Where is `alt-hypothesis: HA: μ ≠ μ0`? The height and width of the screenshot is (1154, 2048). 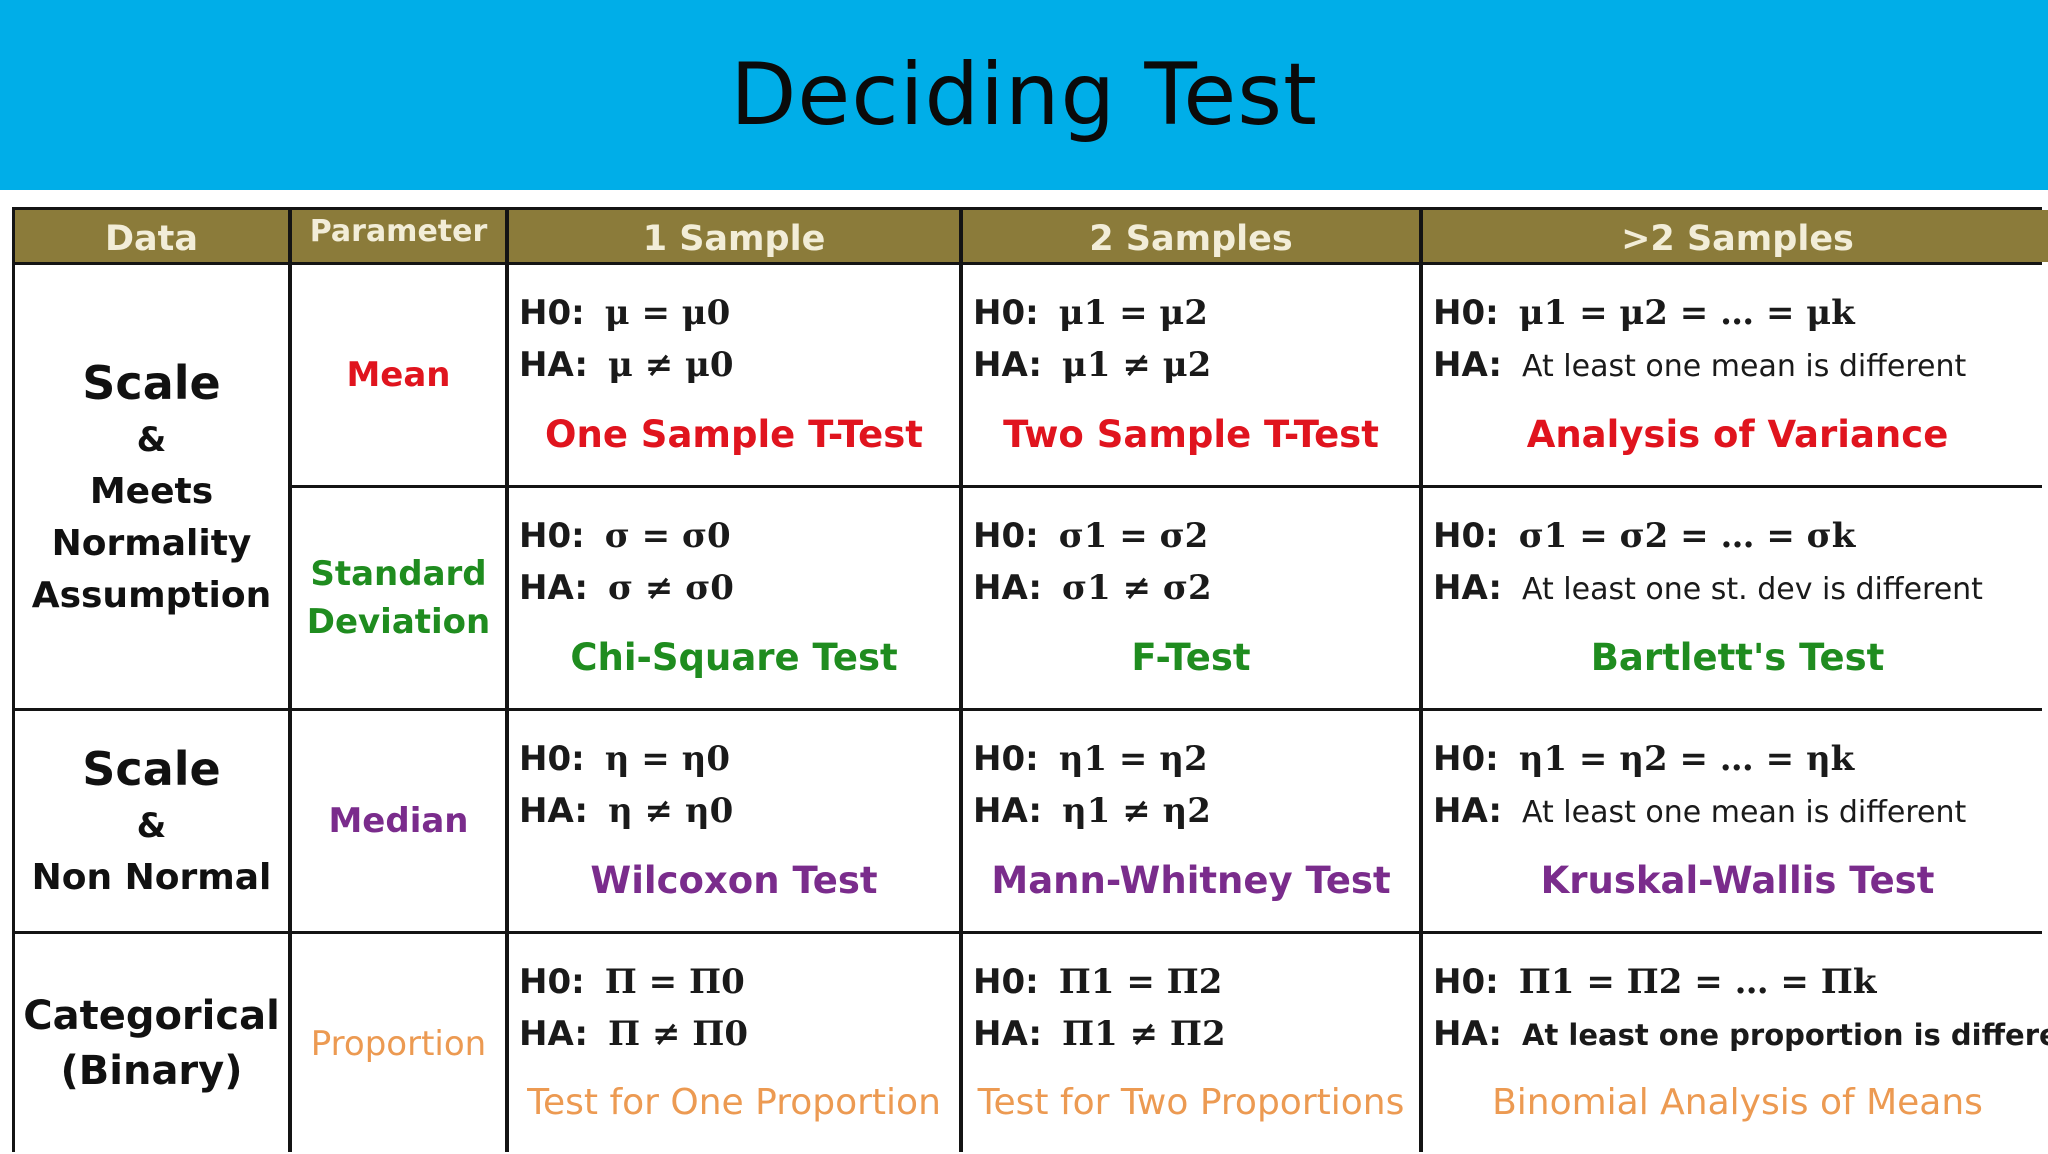
alt-hypothesis: HA: μ ≠ μ0 is located at coordinates (626, 365).